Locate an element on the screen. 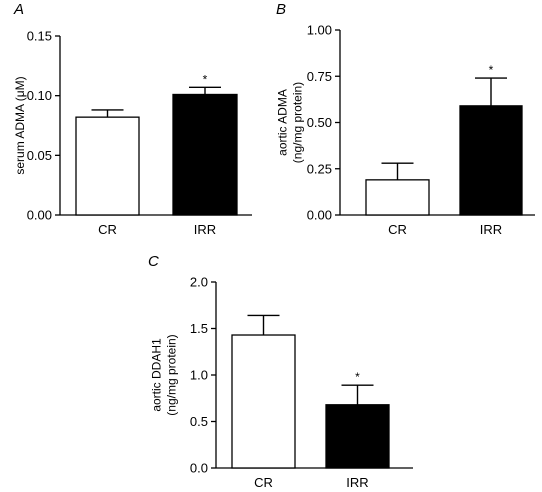  y-axis-label: aortic ADMA(ng/mg protein) is located at coordinates (290, 122).